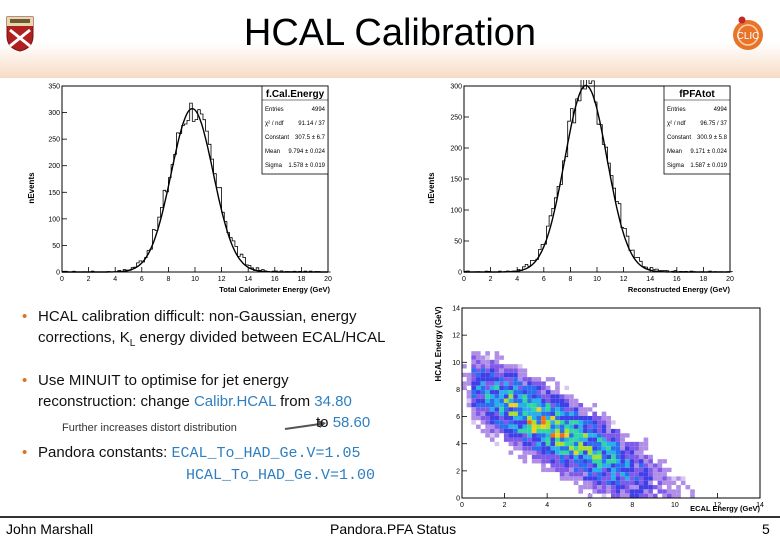  Describe the element at coordinates (142, 279) in the screenshot. I see `x-tick-label: 6` at that location.